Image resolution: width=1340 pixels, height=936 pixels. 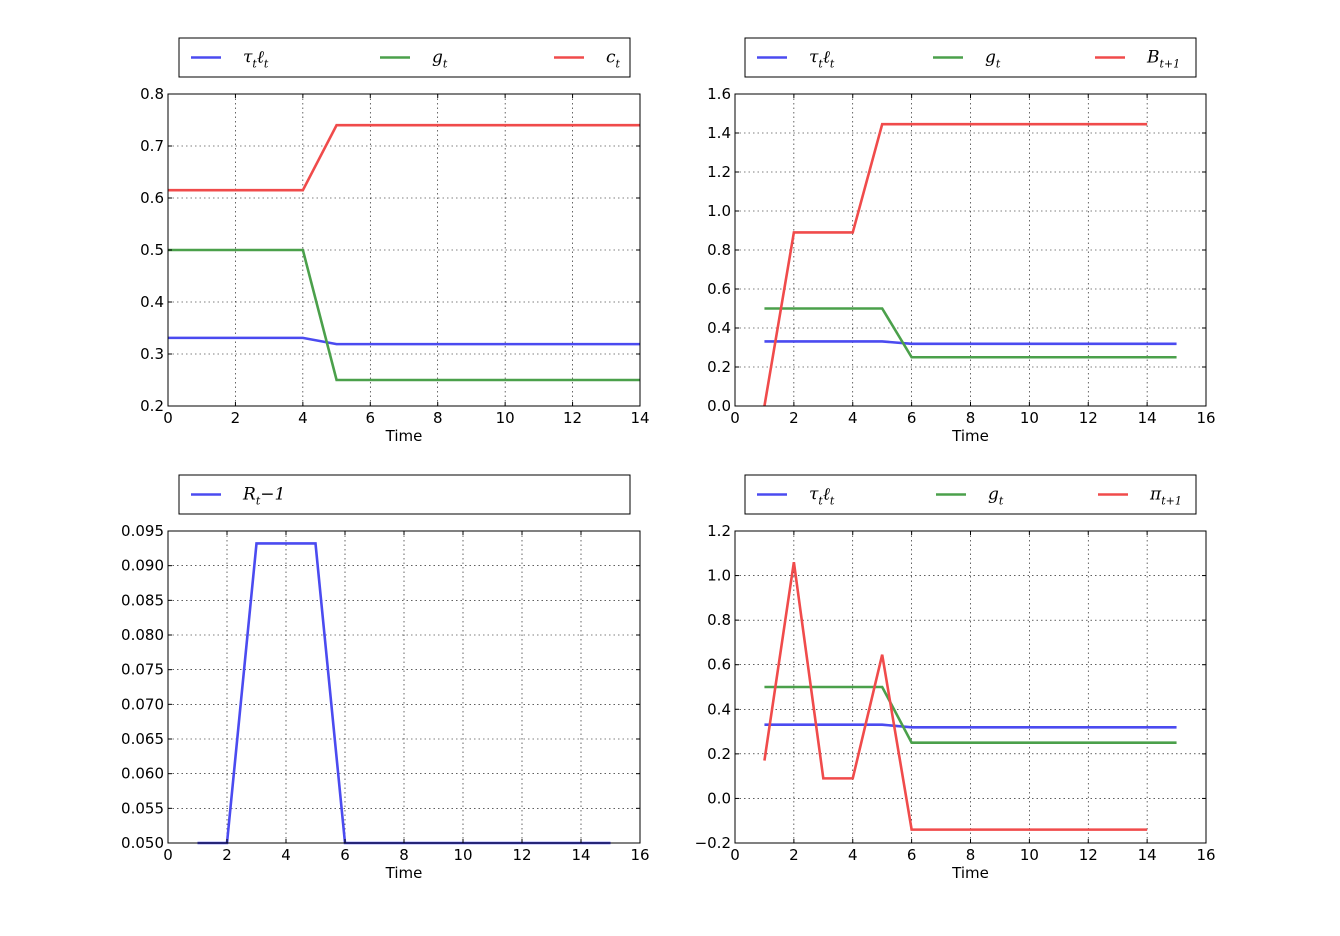 What do you see at coordinates (713, 843) in the screenshot?
I see `y-tick-label: −0.2` at bounding box center [713, 843].